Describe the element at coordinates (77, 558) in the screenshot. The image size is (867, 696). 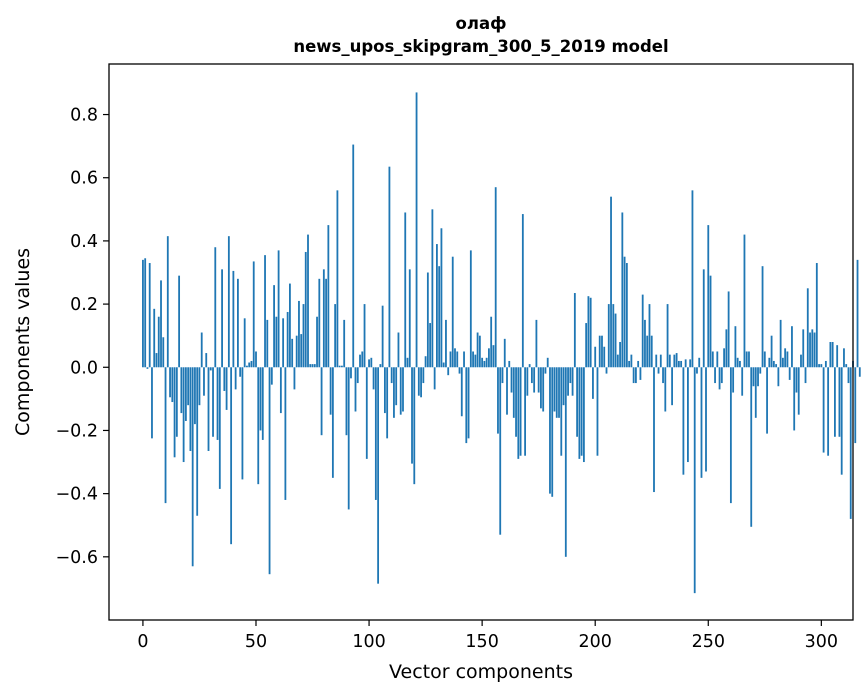
I see `y-tick-label: −0.6` at that location.